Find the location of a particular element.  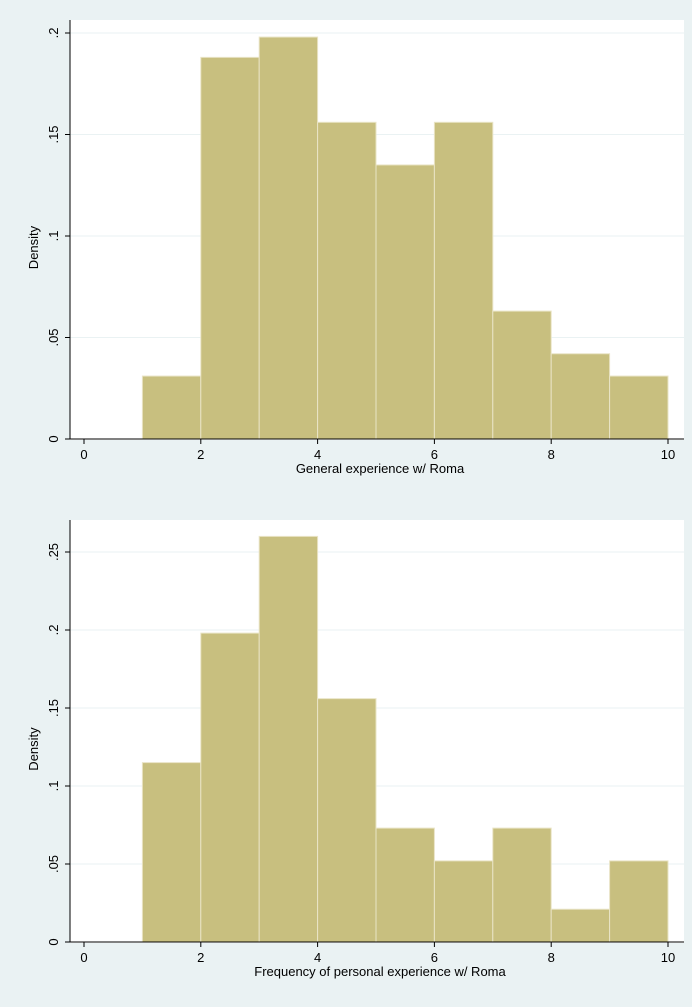

x-axis-title: General experience w/ Roma is located at coordinates (380, 468).